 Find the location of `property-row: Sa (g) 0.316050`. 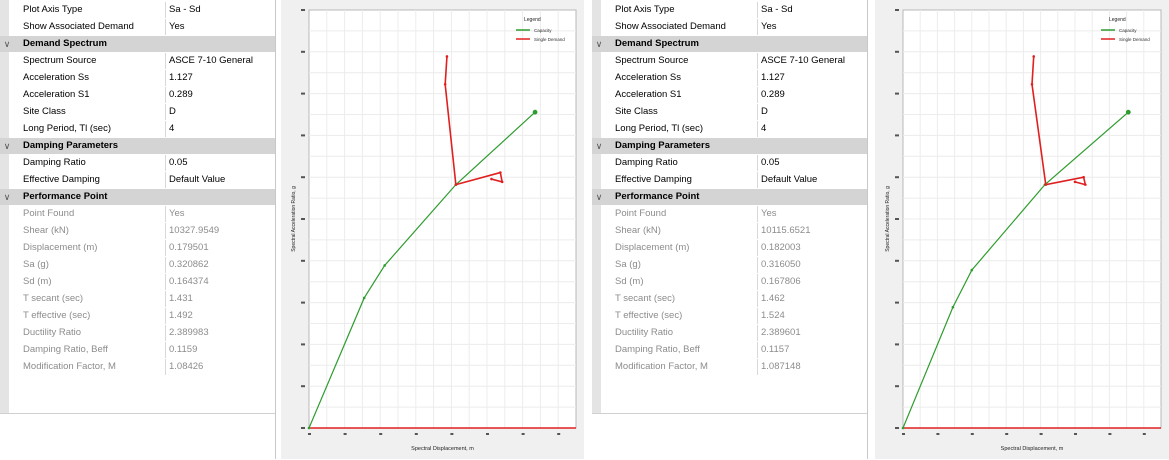

property-row: Sa (g) 0.316050 is located at coordinates (733, 265).